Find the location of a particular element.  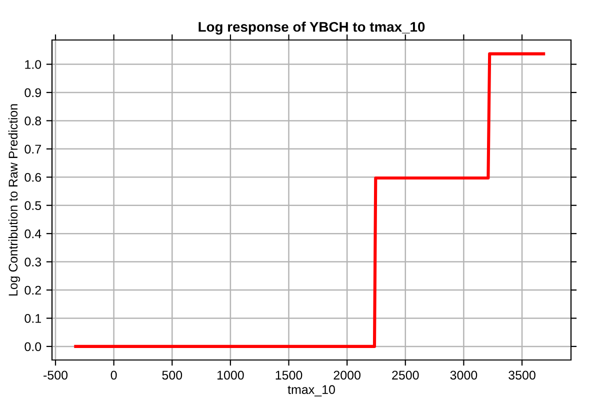

x-tick-label: 2000 is located at coordinates (347, 375).